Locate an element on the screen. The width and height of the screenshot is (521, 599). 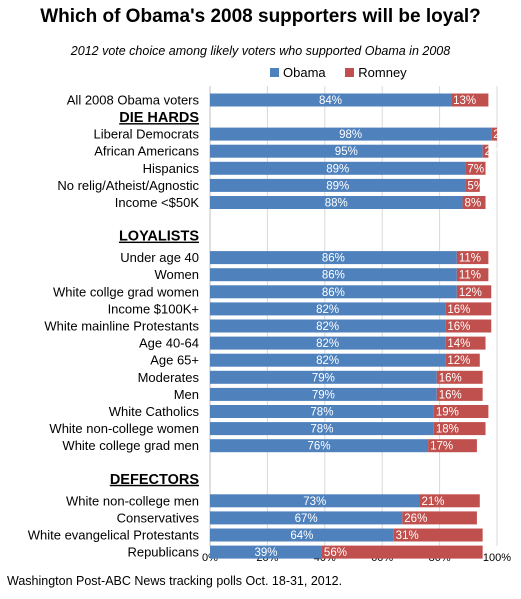
group-header: DEFECTORS is located at coordinates (154, 480).